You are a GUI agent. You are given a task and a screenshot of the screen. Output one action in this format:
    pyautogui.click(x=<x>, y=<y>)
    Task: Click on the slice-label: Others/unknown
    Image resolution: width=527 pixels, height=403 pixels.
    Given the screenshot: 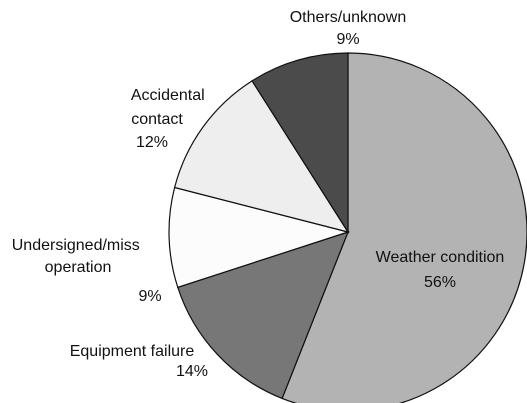 What is the action you would take?
    pyautogui.click(x=348, y=17)
    